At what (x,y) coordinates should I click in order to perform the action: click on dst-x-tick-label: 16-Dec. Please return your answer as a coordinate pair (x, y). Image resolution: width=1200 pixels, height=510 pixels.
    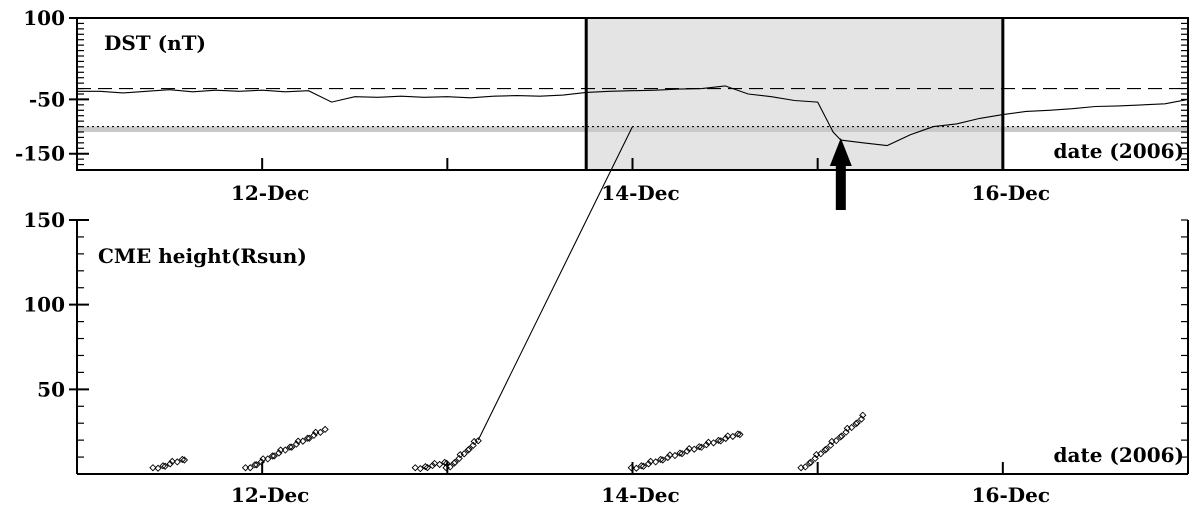
    Looking at the image, I should click on (1011, 193).